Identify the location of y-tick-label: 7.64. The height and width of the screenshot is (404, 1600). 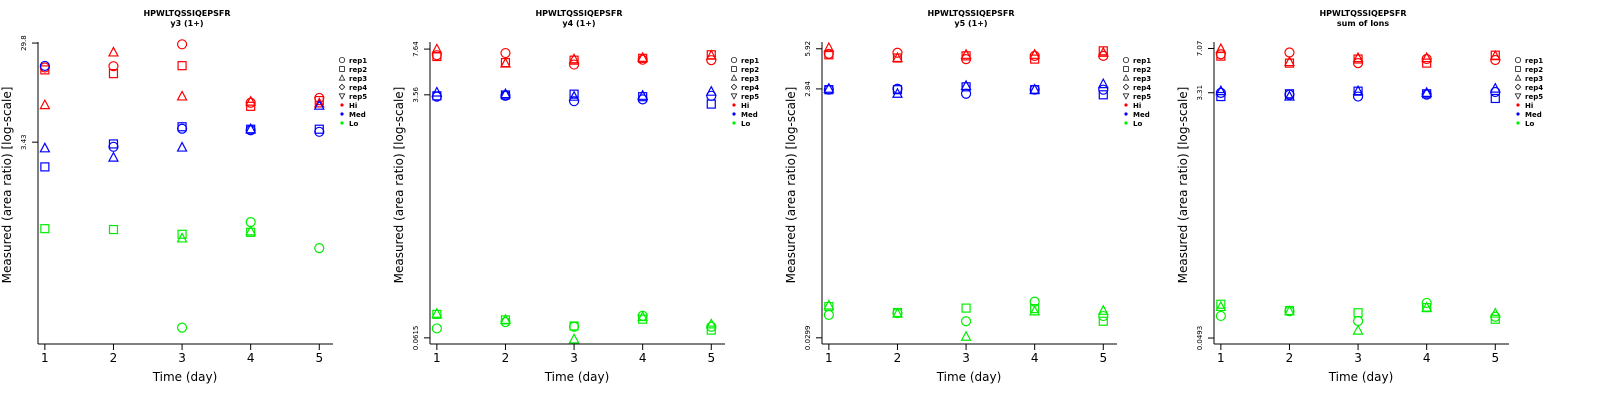
(416, 49).